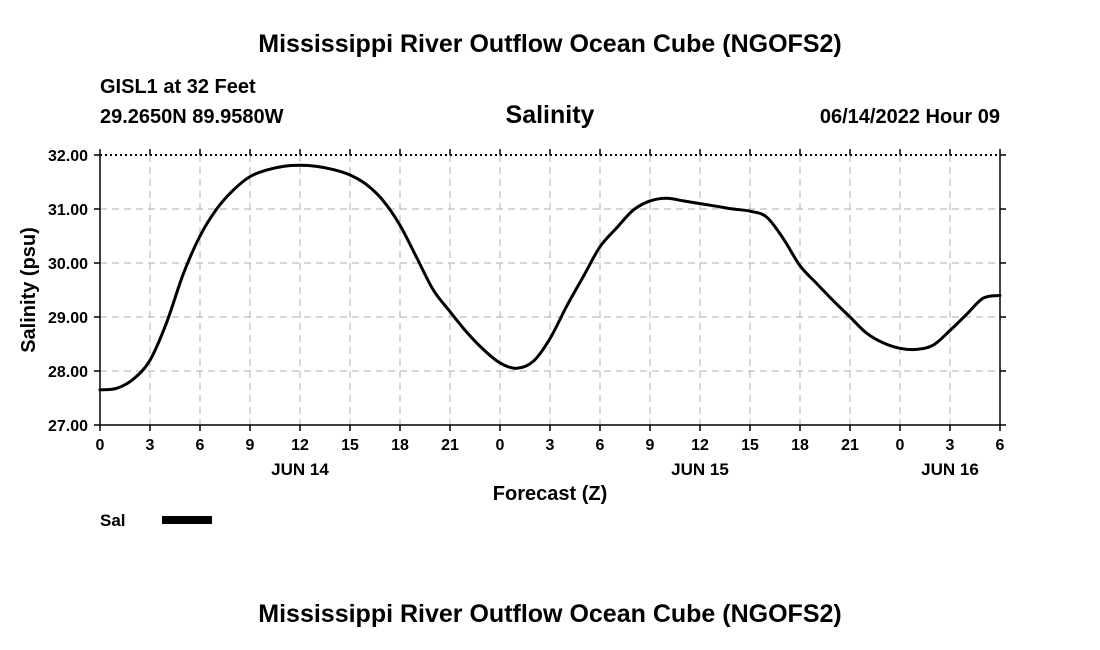  I want to click on date-label: JUN 15, so click(700, 469).